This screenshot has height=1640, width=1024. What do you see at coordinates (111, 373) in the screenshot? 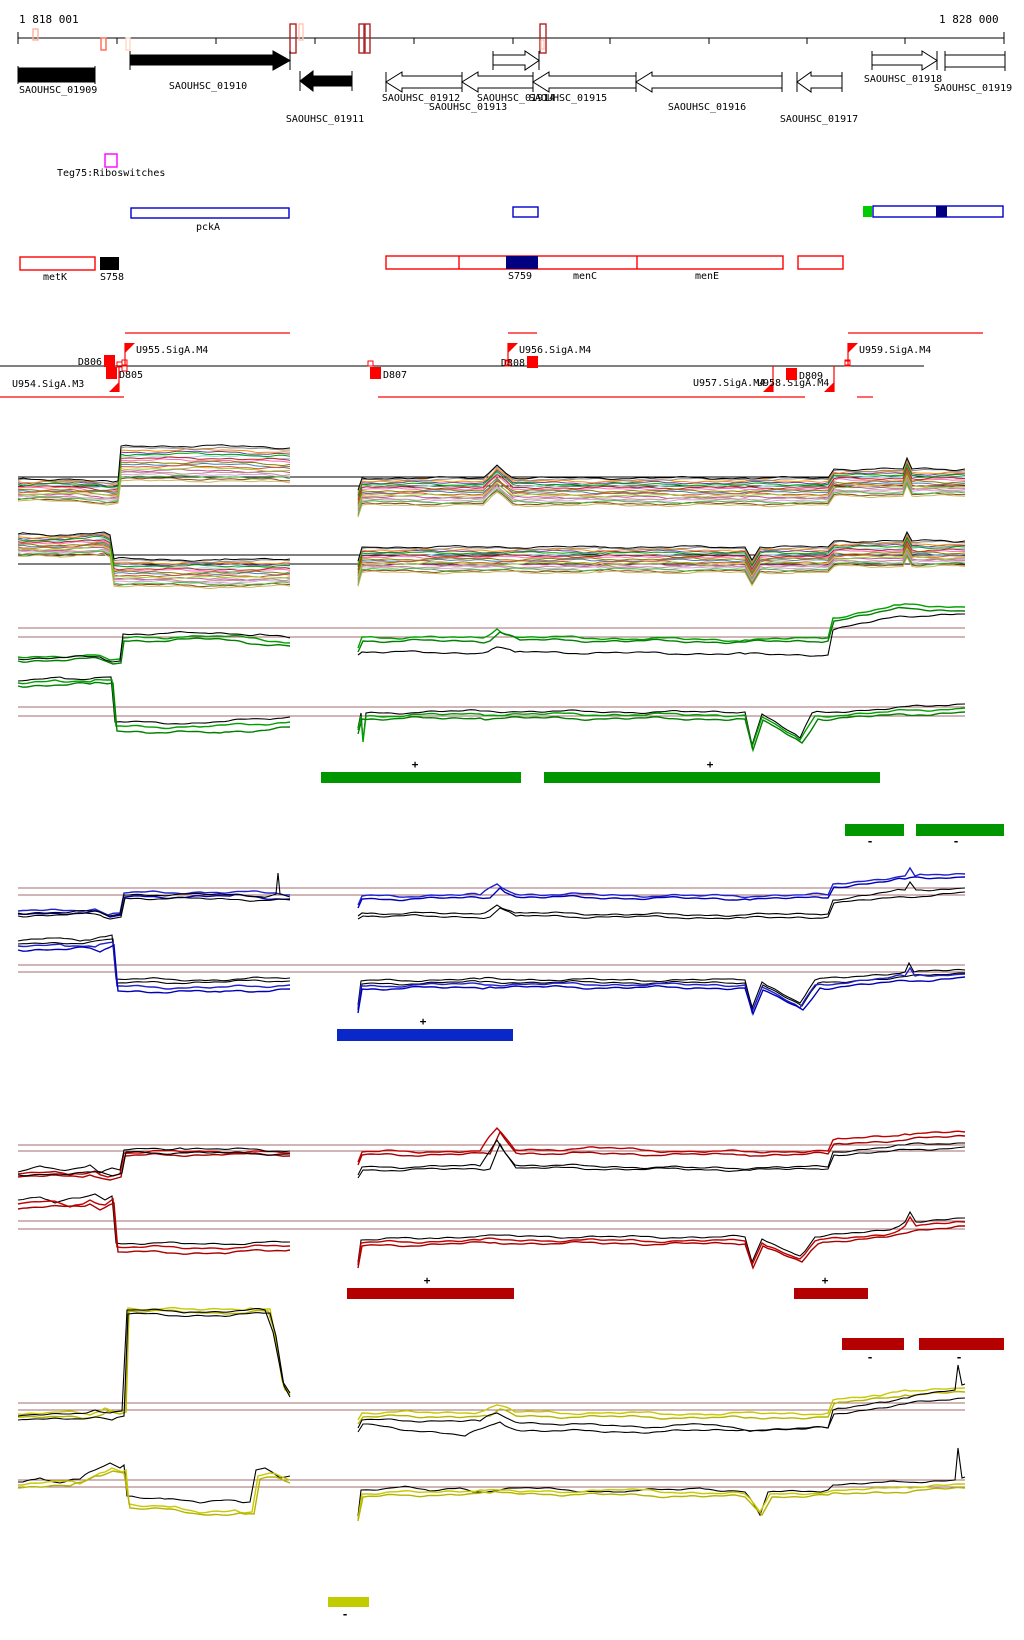
I see `tss-square-D805` at bounding box center [111, 373].